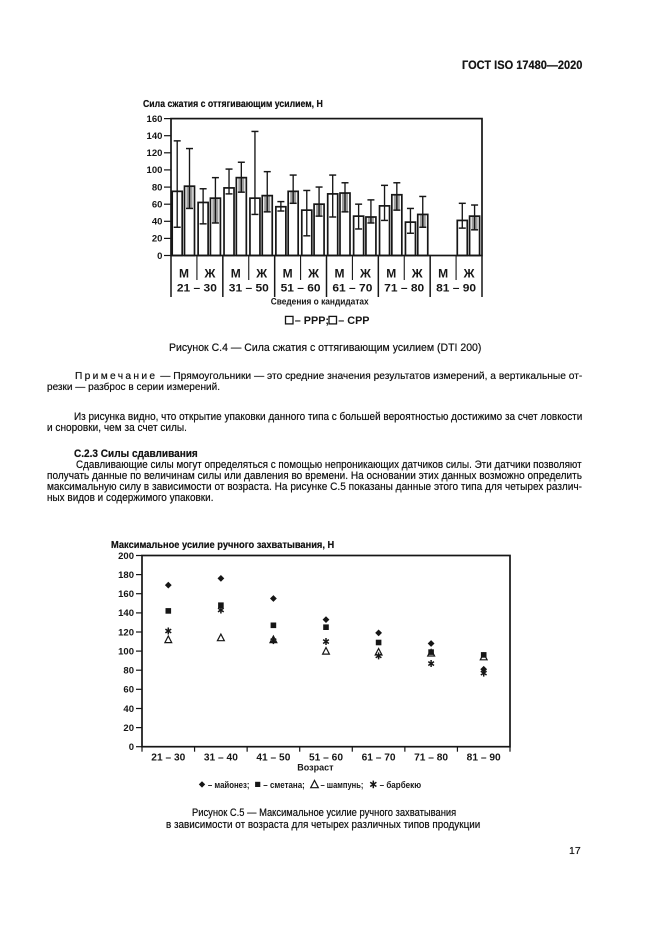  What do you see at coordinates (284, 785) in the screenshot?
I see `svg-text: – сметана;` at bounding box center [284, 785].